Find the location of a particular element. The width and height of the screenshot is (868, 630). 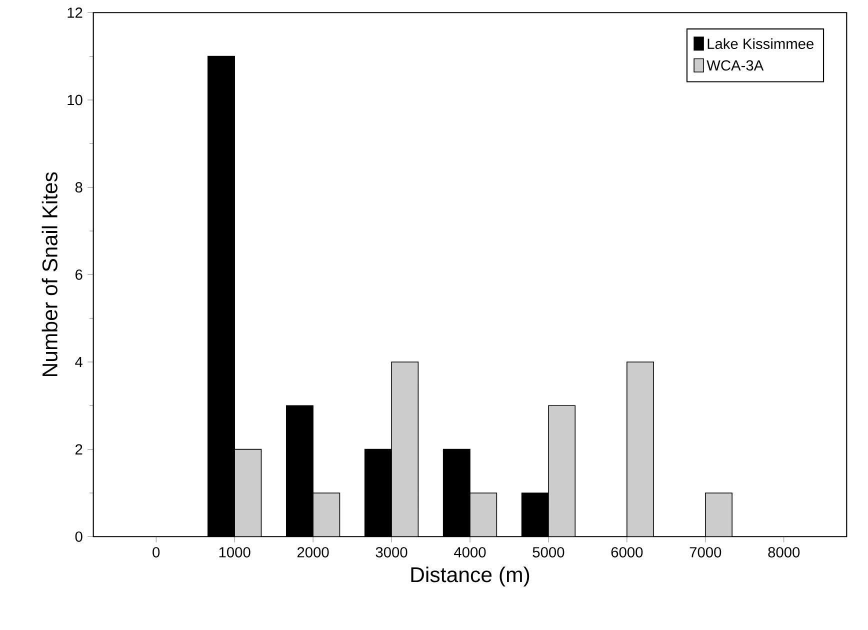

y-tick-label: 10 is located at coordinates (75, 100).